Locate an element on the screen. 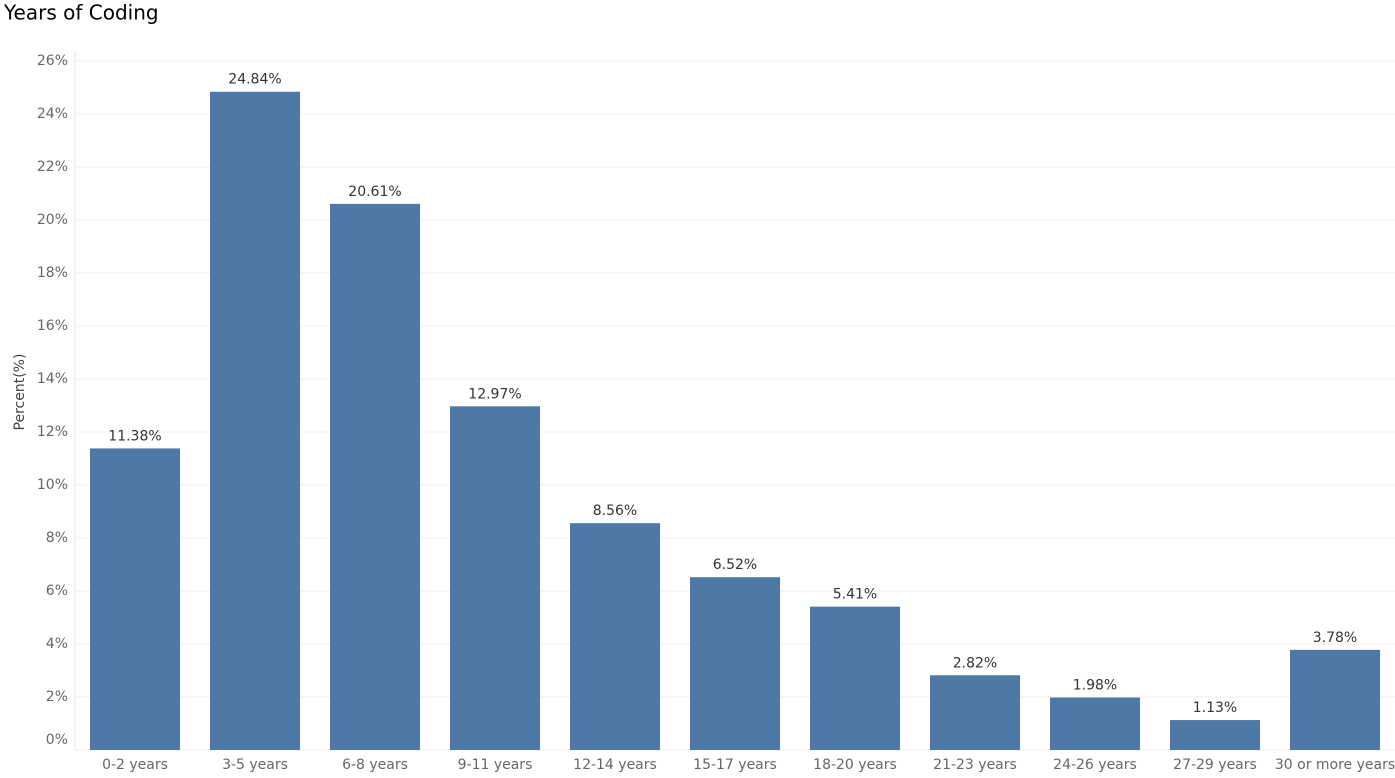  y-tick-label: 18% is located at coordinates (52, 273).